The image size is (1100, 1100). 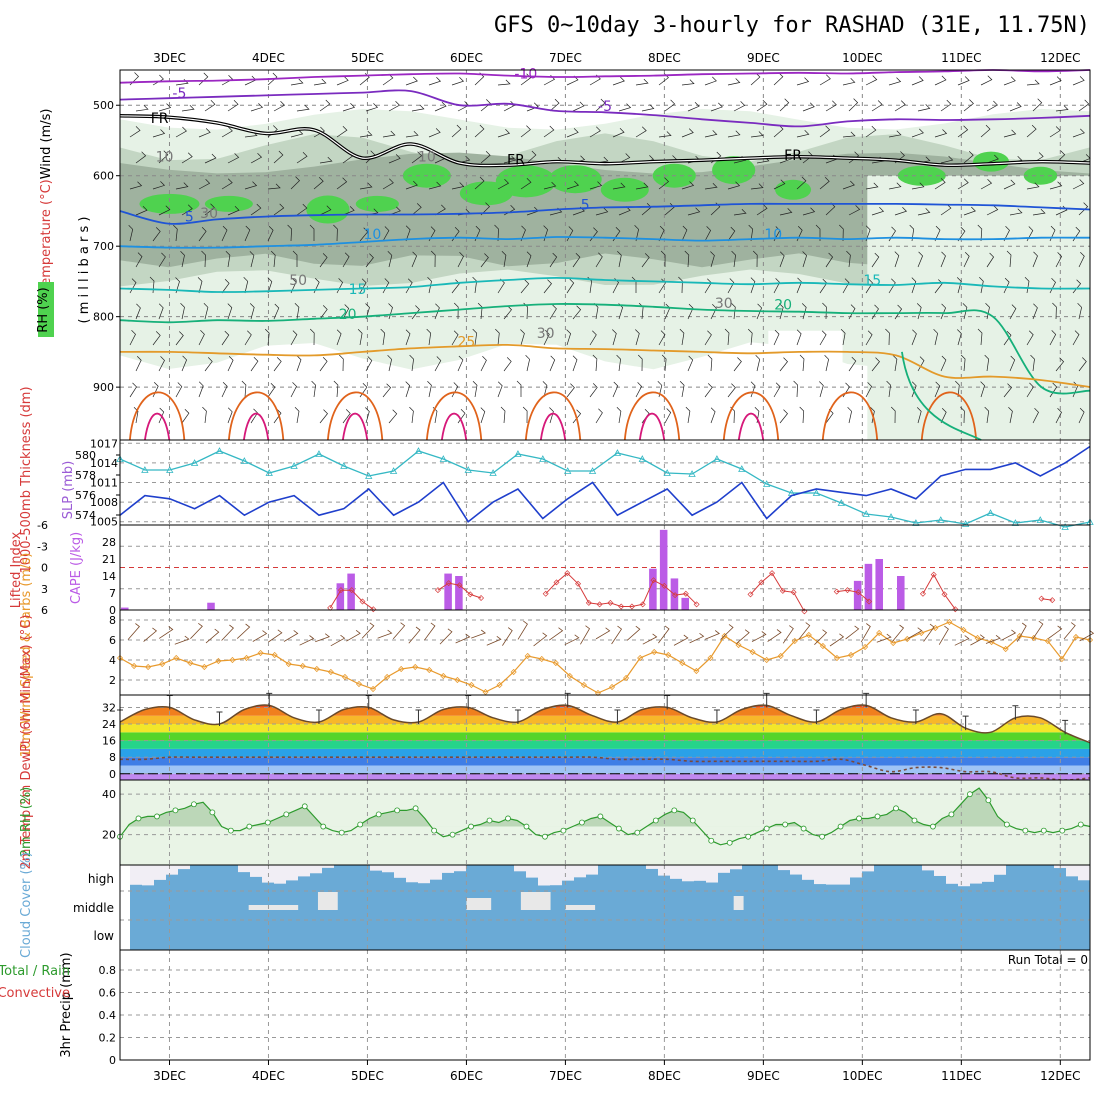 I want to click on rh-clear-region, so click(x=805, y=385).